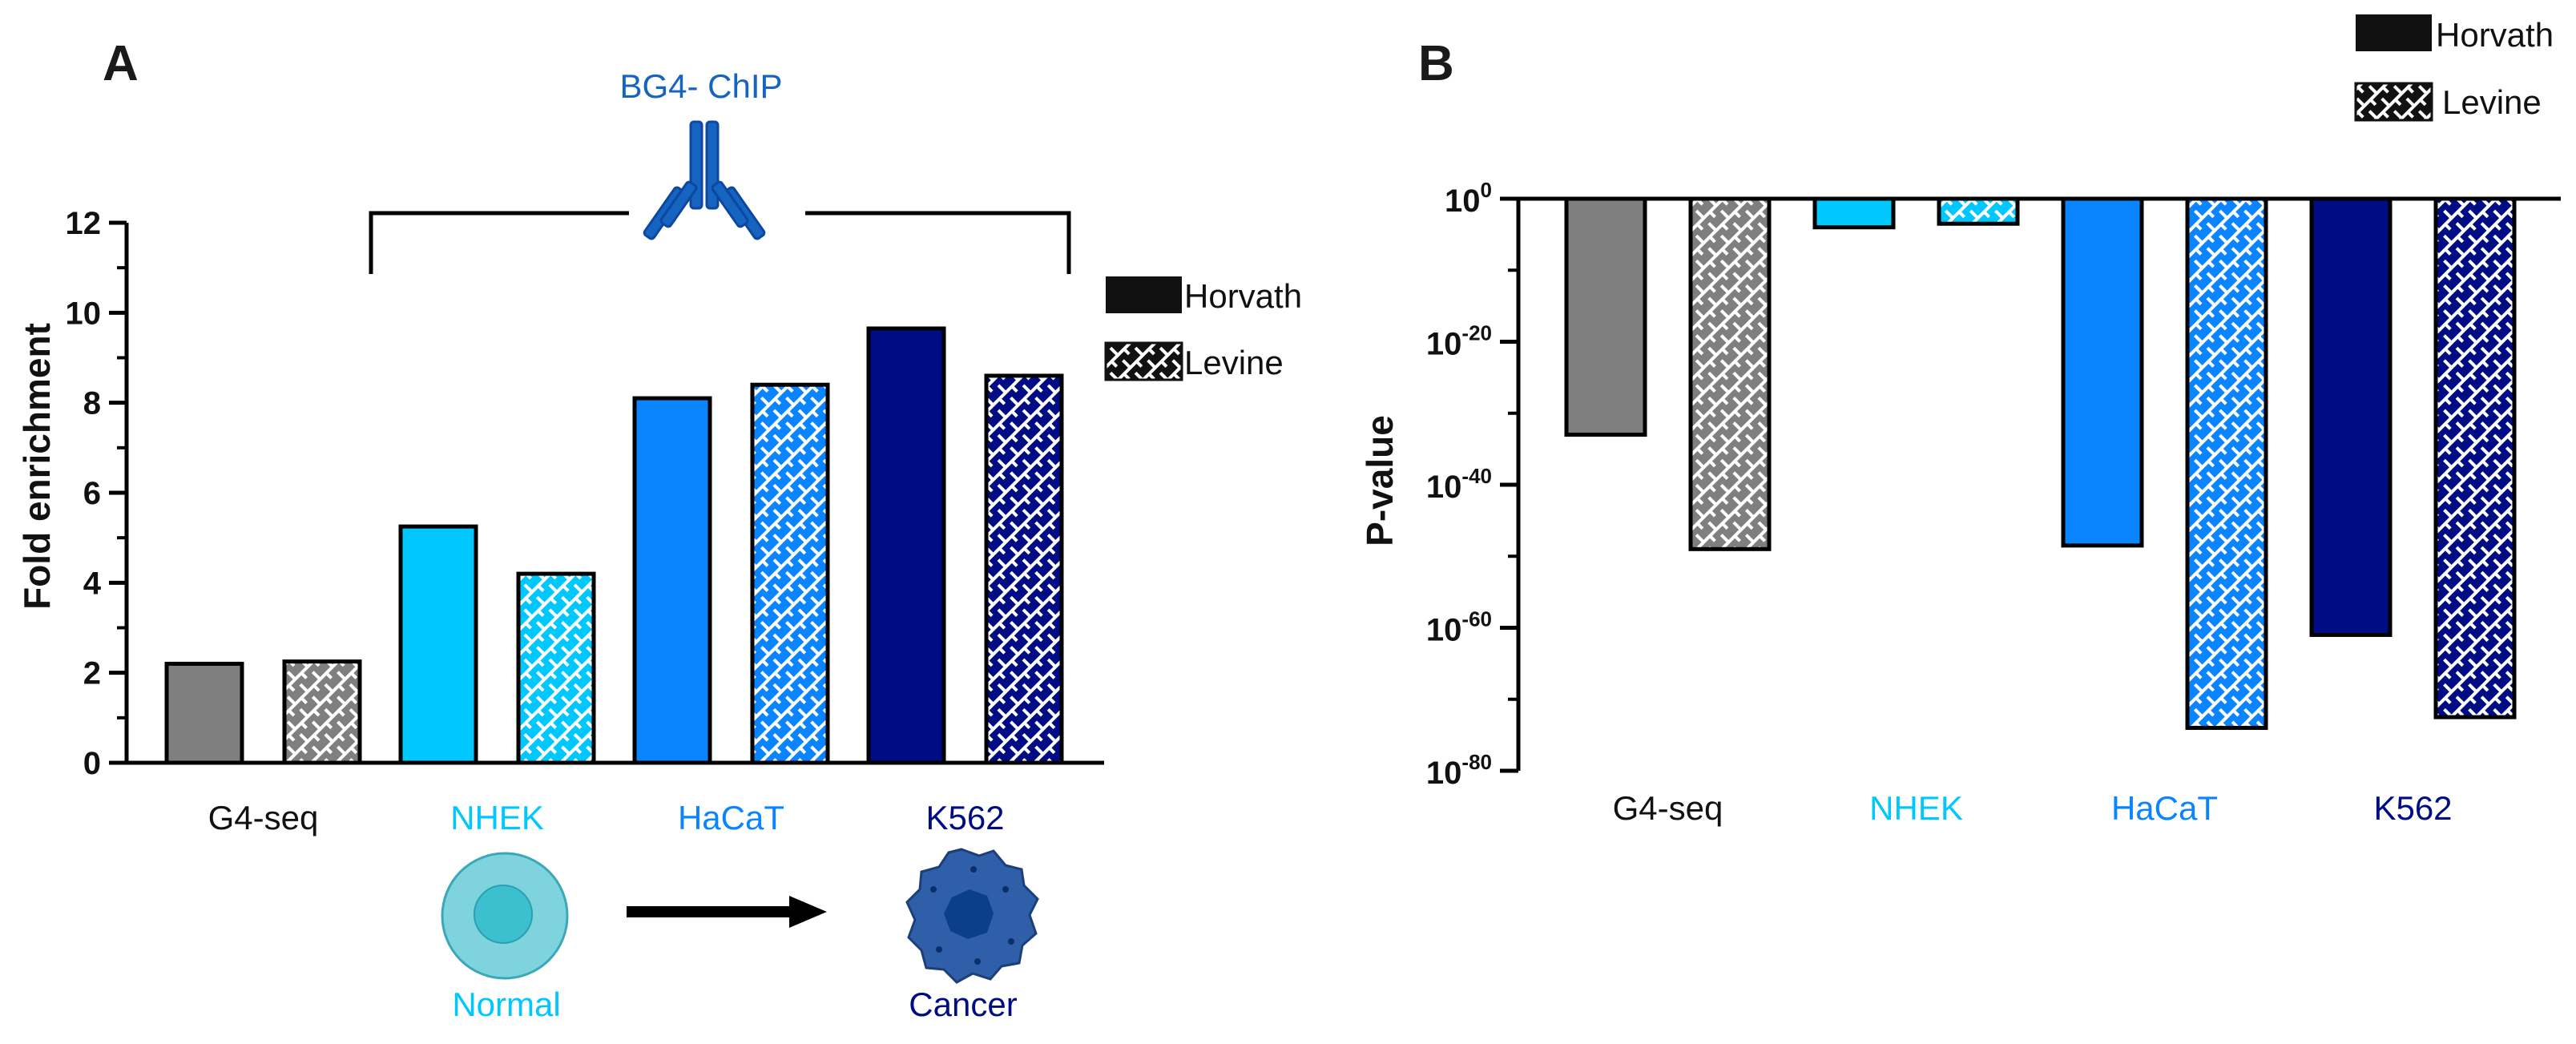 The image size is (2576, 1044). Describe the element at coordinates (84, 313) in the screenshot. I see `panel-a-y-tick-label: 10` at that location.